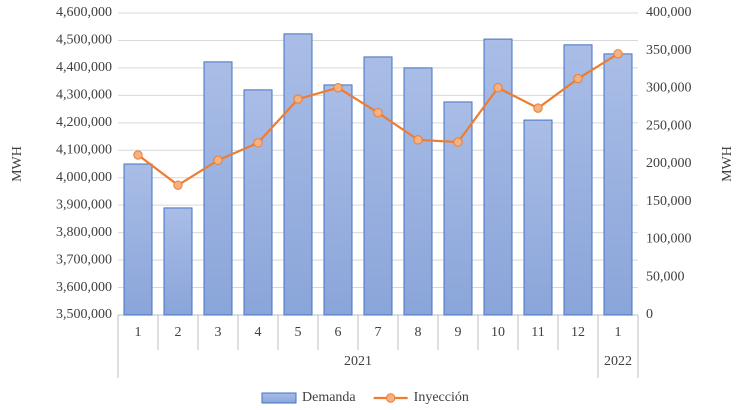 The height and width of the screenshot is (410, 740). I want to click on y-tick-label: 3,500,000, so click(84, 314).